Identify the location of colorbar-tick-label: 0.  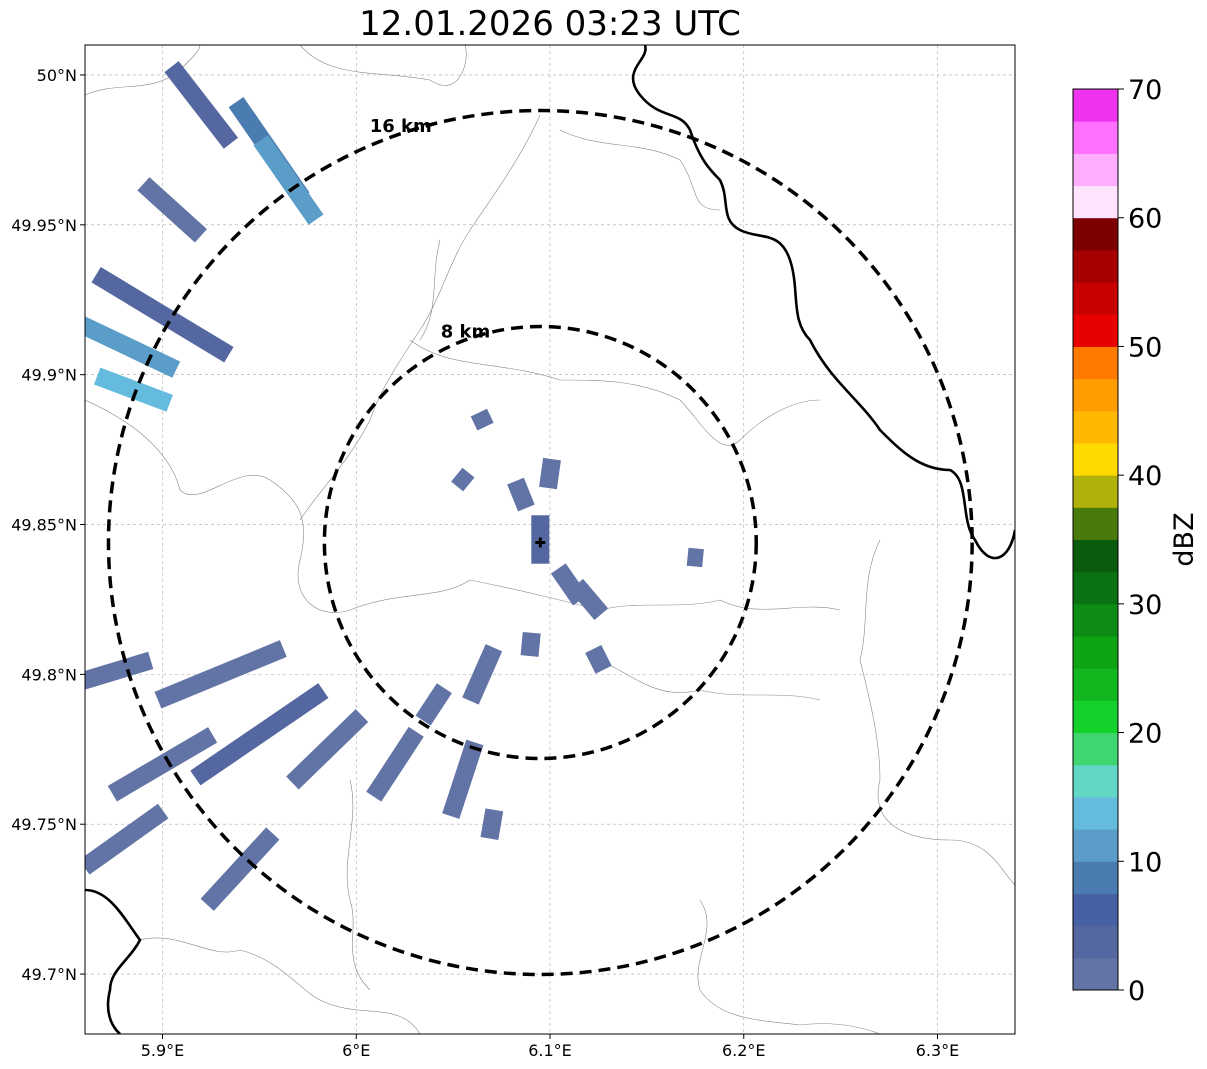
(1136, 991).